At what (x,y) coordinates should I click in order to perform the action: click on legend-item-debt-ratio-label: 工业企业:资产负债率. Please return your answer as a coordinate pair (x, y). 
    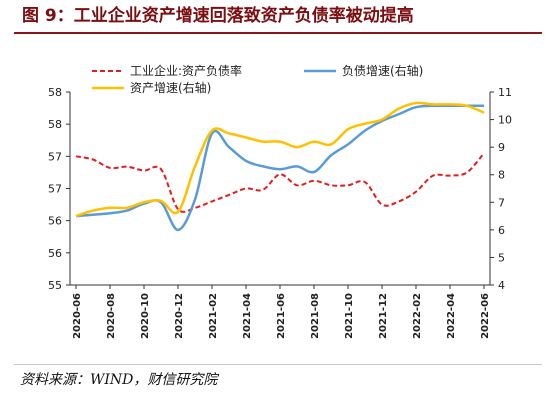
    Looking at the image, I should click on (186, 70).